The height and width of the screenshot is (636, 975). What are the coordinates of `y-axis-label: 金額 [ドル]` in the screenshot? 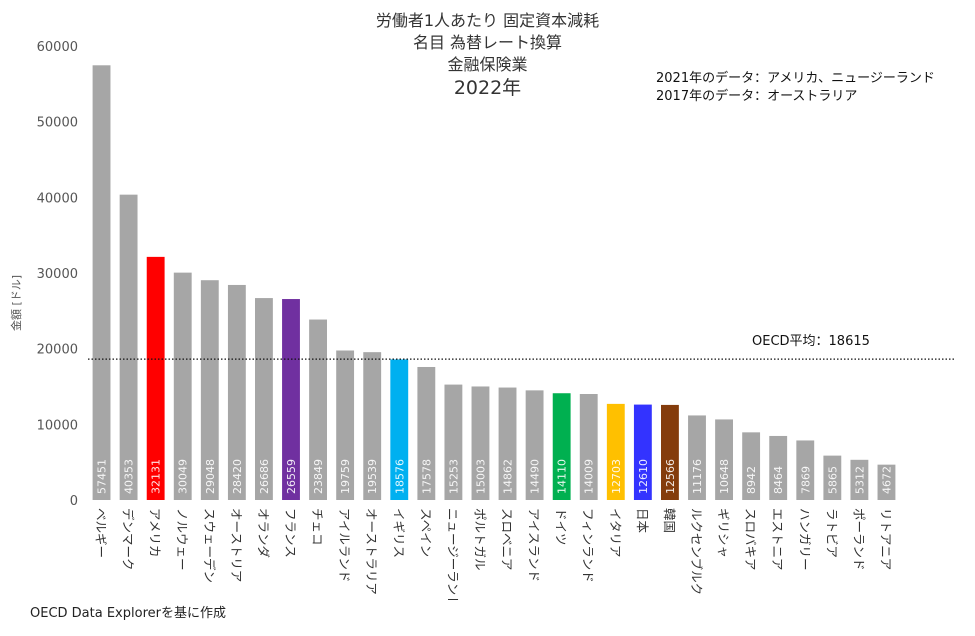 It's located at (16, 303).